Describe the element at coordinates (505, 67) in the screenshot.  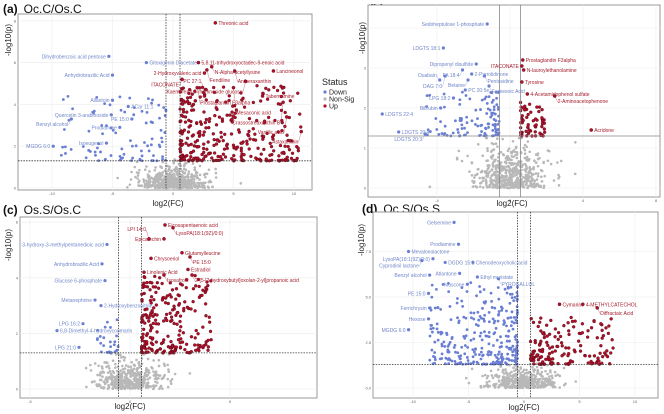
I see `point-annotation: ITACONATE` at that location.